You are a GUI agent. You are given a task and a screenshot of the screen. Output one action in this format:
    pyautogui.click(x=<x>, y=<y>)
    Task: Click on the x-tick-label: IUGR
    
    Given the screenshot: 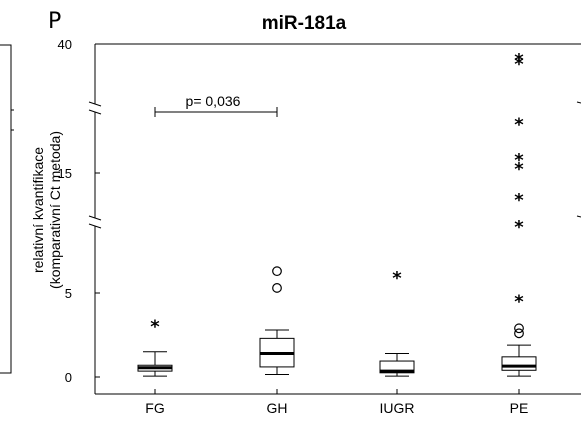 What is the action you would take?
    pyautogui.click(x=397, y=408)
    